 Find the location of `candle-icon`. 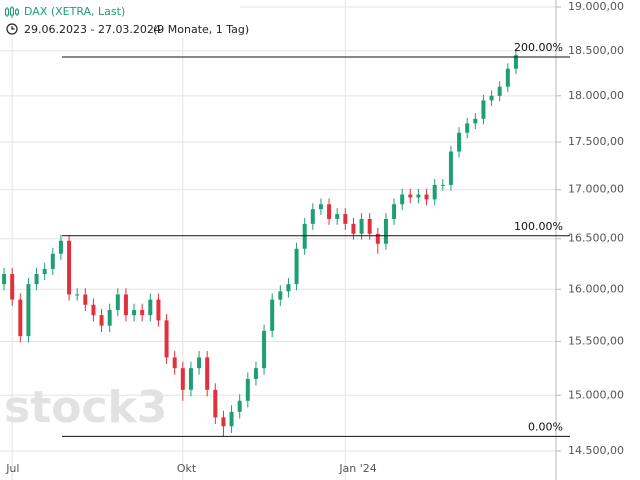

candle-icon is located at coordinates (12, 12).